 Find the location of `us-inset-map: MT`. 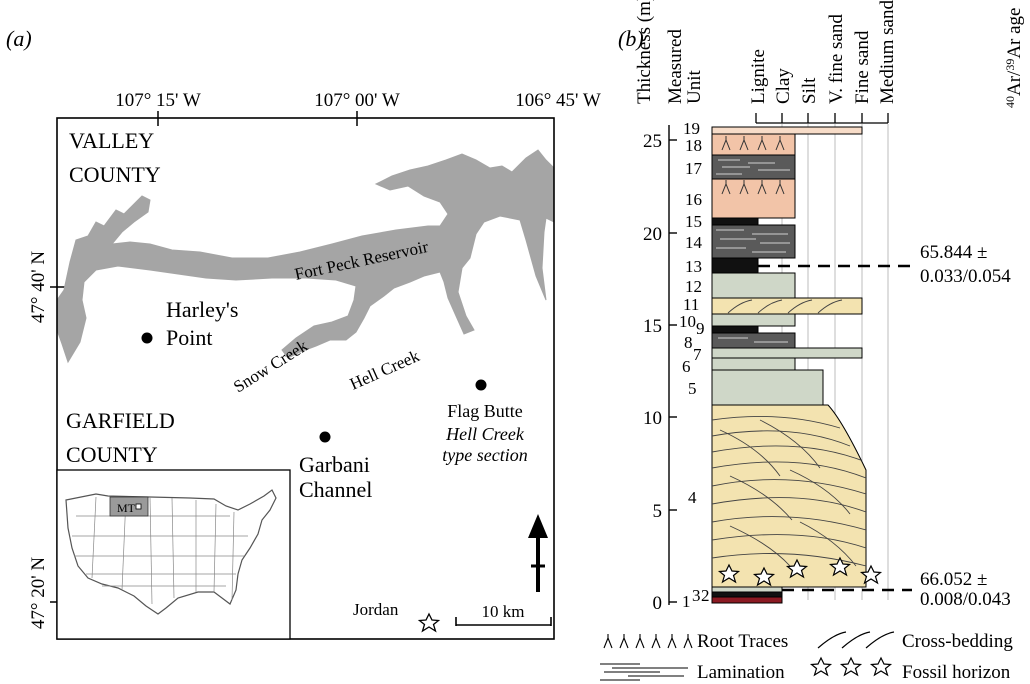

us-inset-map: MT is located at coordinates (173, 554).